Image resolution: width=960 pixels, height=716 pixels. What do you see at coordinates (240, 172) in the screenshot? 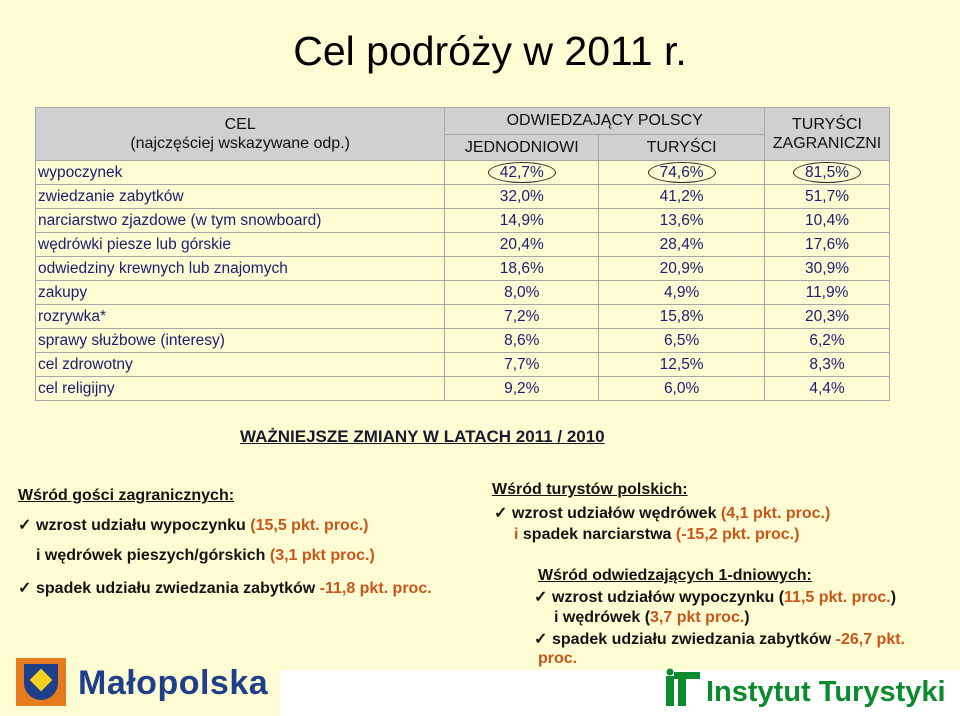
I see `row-label: wypoczynek` at bounding box center [240, 172].